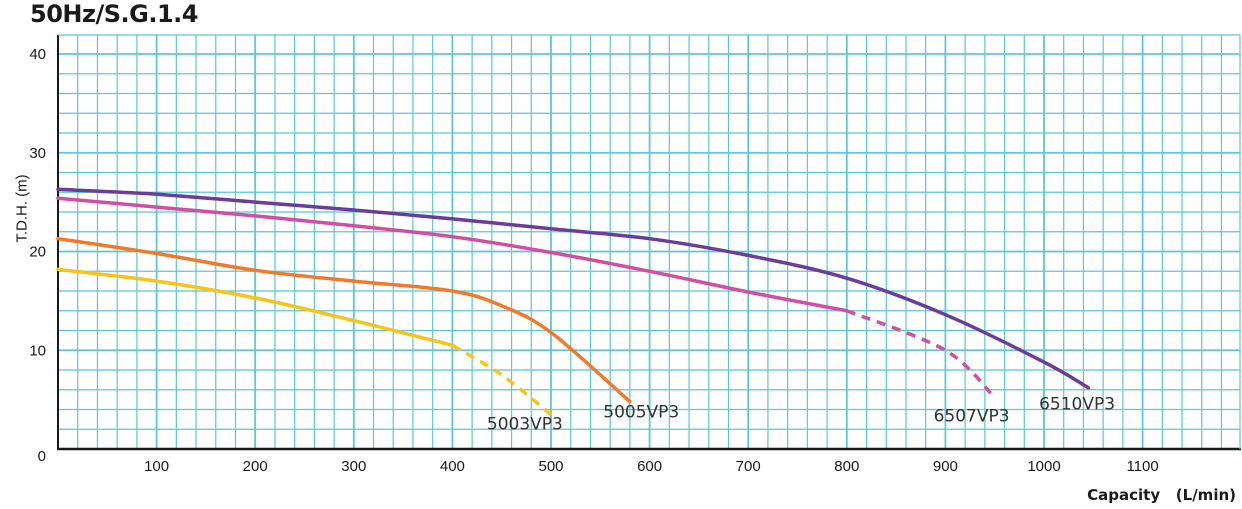 This screenshot has width=1242, height=509. What do you see at coordinates (255, 307) in the screenshot?
I see `series-line-5003vp3` at bounding box center [255, 307].